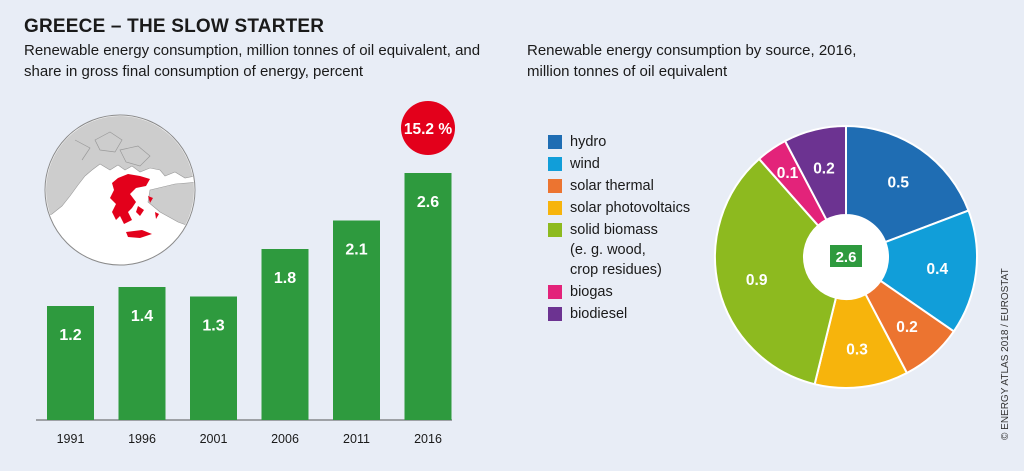 Image resolution: width=1024 pixels, height=471 pixels. I want to click on donut-slice-value-label: 0.1, so click(788, 173).